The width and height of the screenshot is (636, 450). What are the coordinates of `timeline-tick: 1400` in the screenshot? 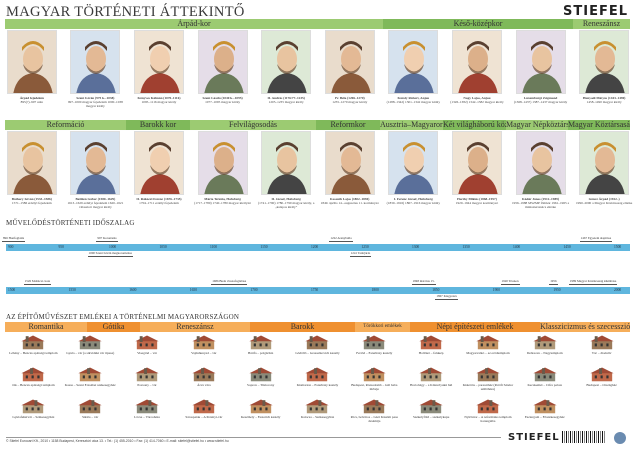 It's located at (517, 247).